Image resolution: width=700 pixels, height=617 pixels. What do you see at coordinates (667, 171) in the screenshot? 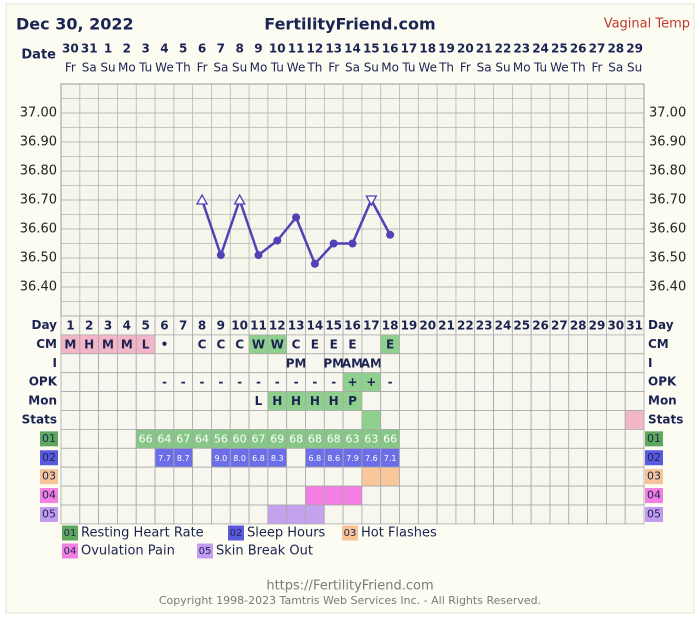
I see `y-tick-label-right: 36.80` at bounding box center [667, 171].